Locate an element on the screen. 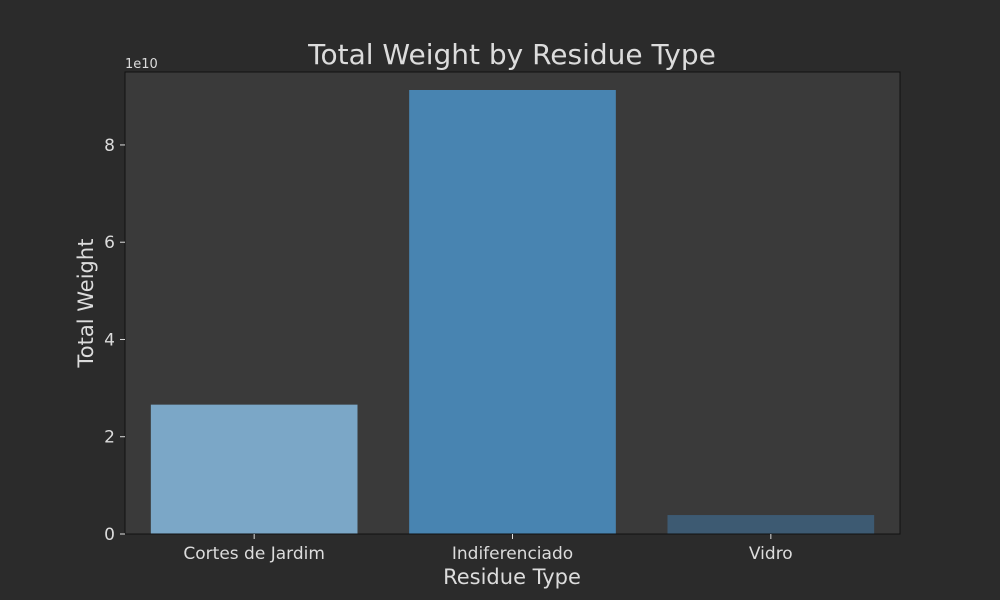 Image resolution: width=1000 pixels, height=600 pixels. y-tick-label: 6 is located at coordinates (109, 243).